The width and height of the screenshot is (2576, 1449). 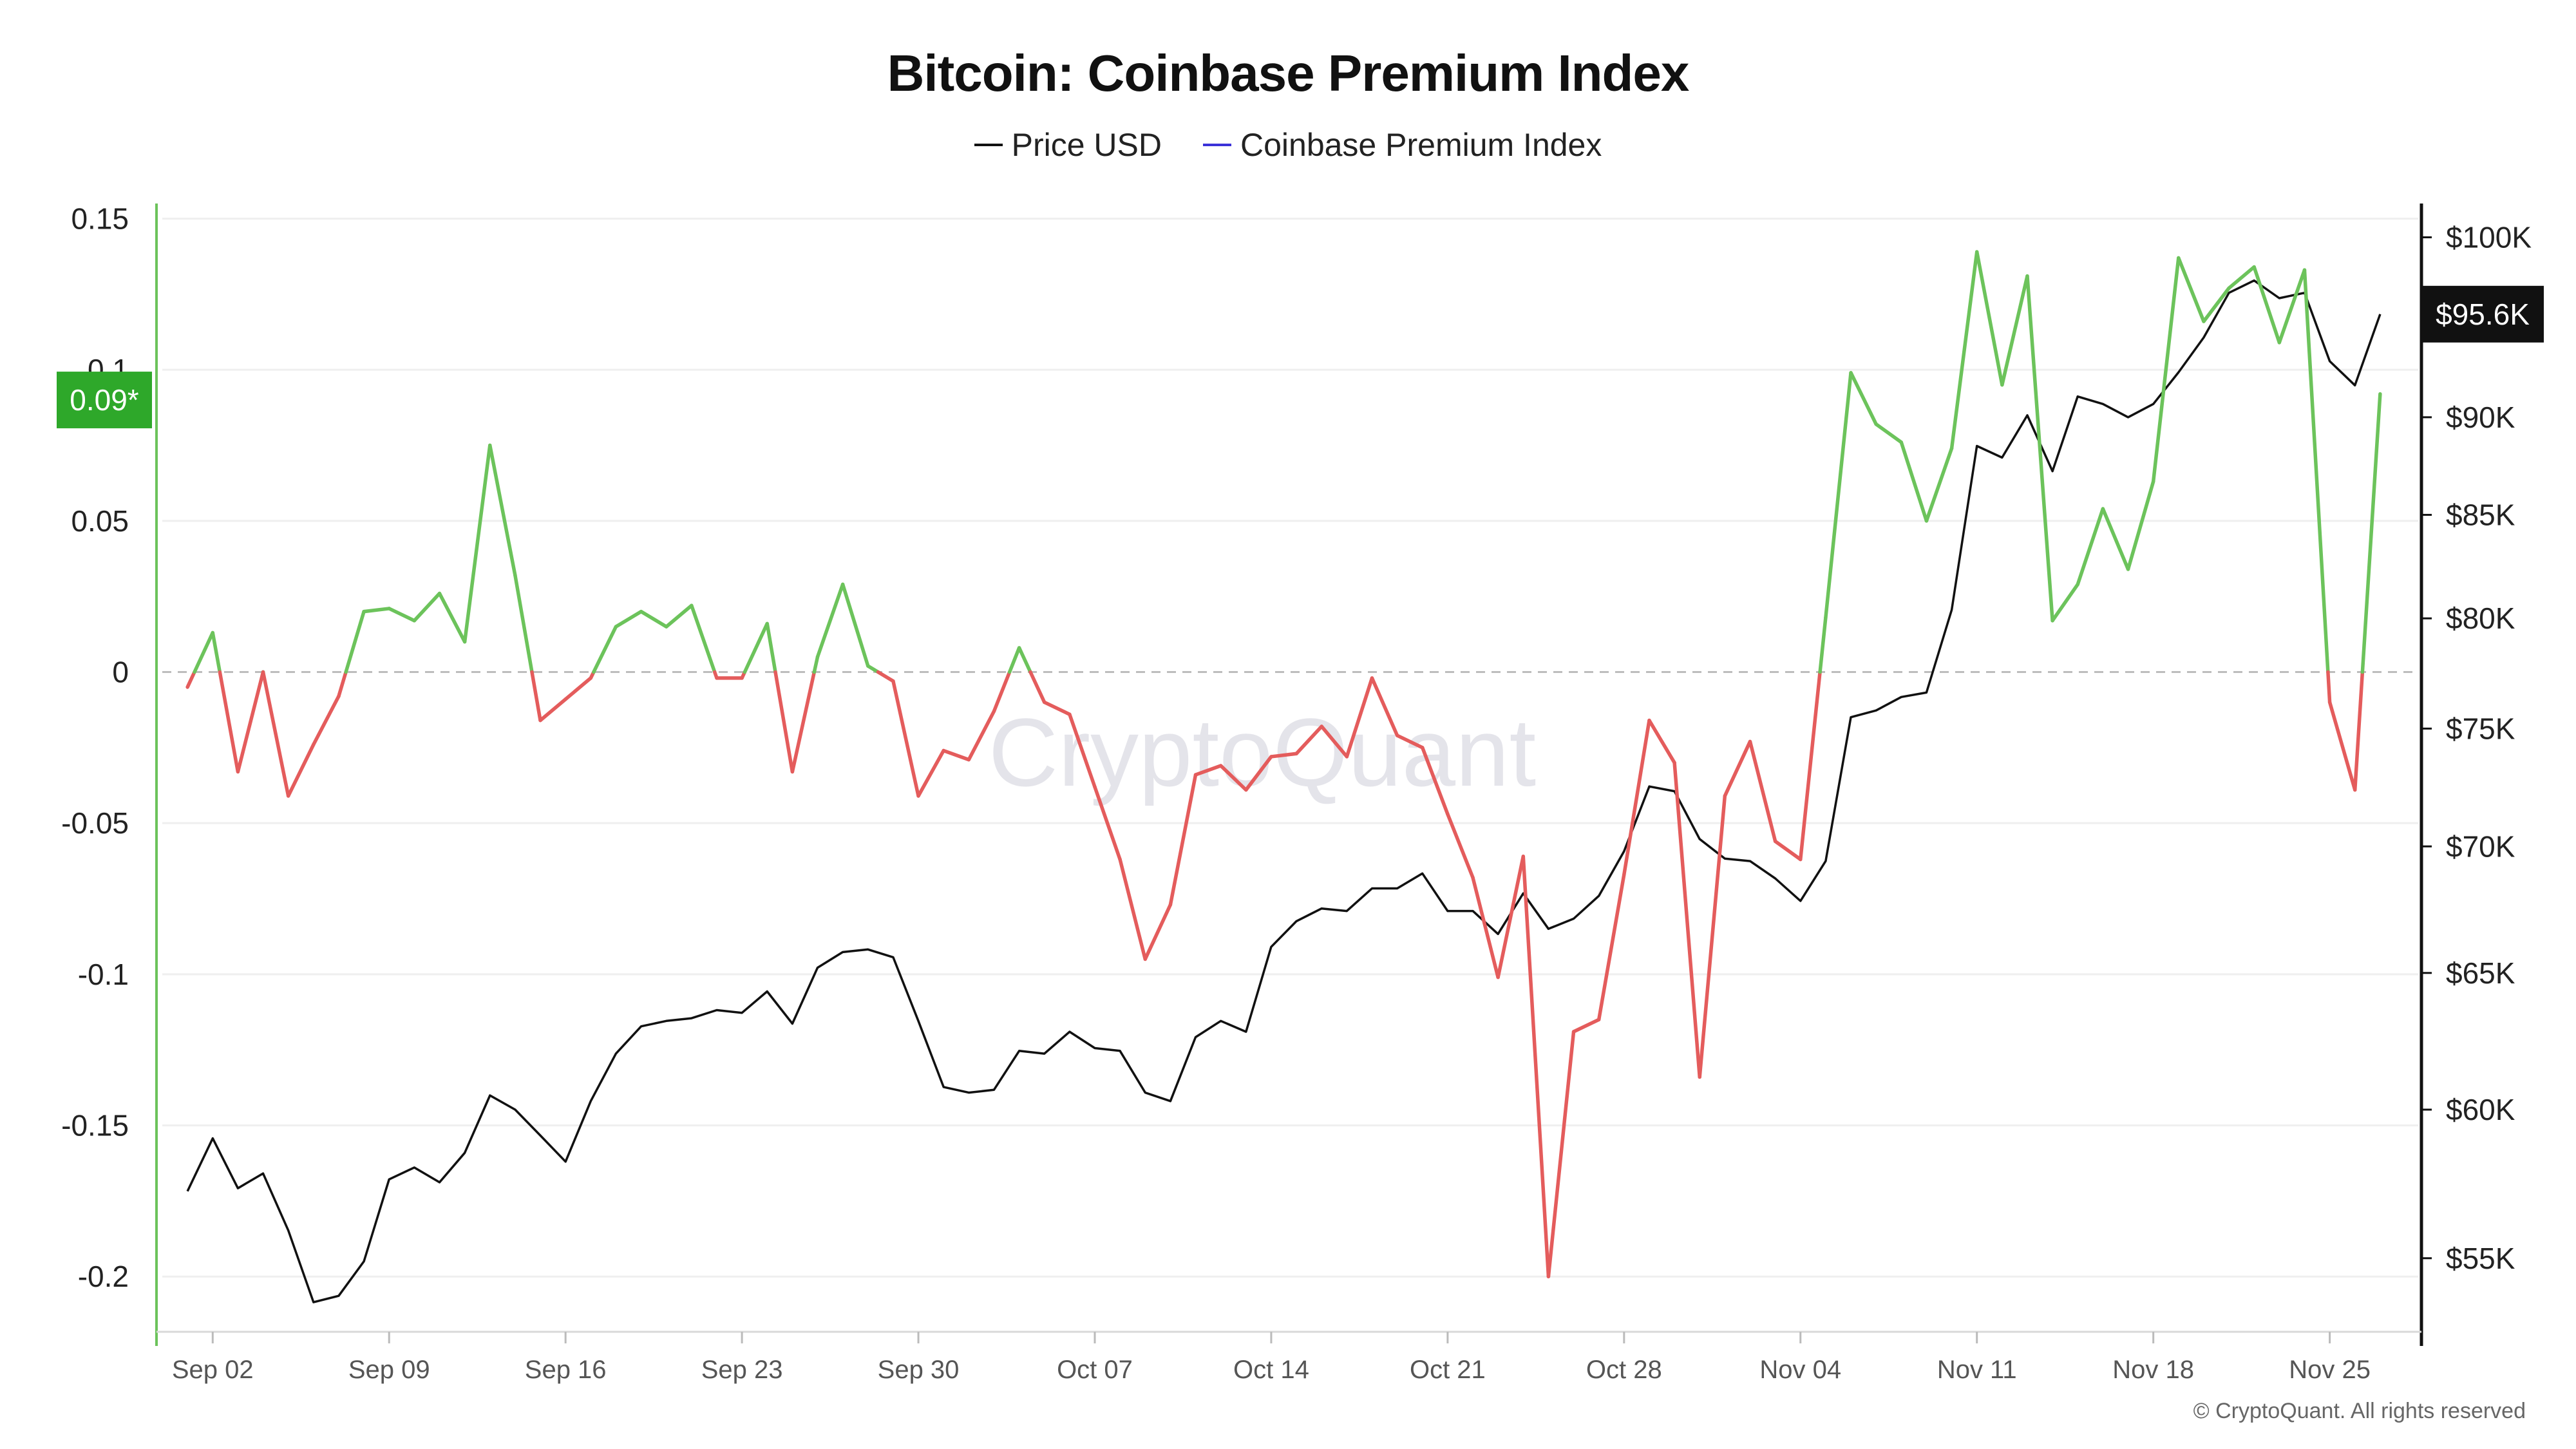 I want to click on current-premium-label: 0.09*, so click(x=104, y=400).